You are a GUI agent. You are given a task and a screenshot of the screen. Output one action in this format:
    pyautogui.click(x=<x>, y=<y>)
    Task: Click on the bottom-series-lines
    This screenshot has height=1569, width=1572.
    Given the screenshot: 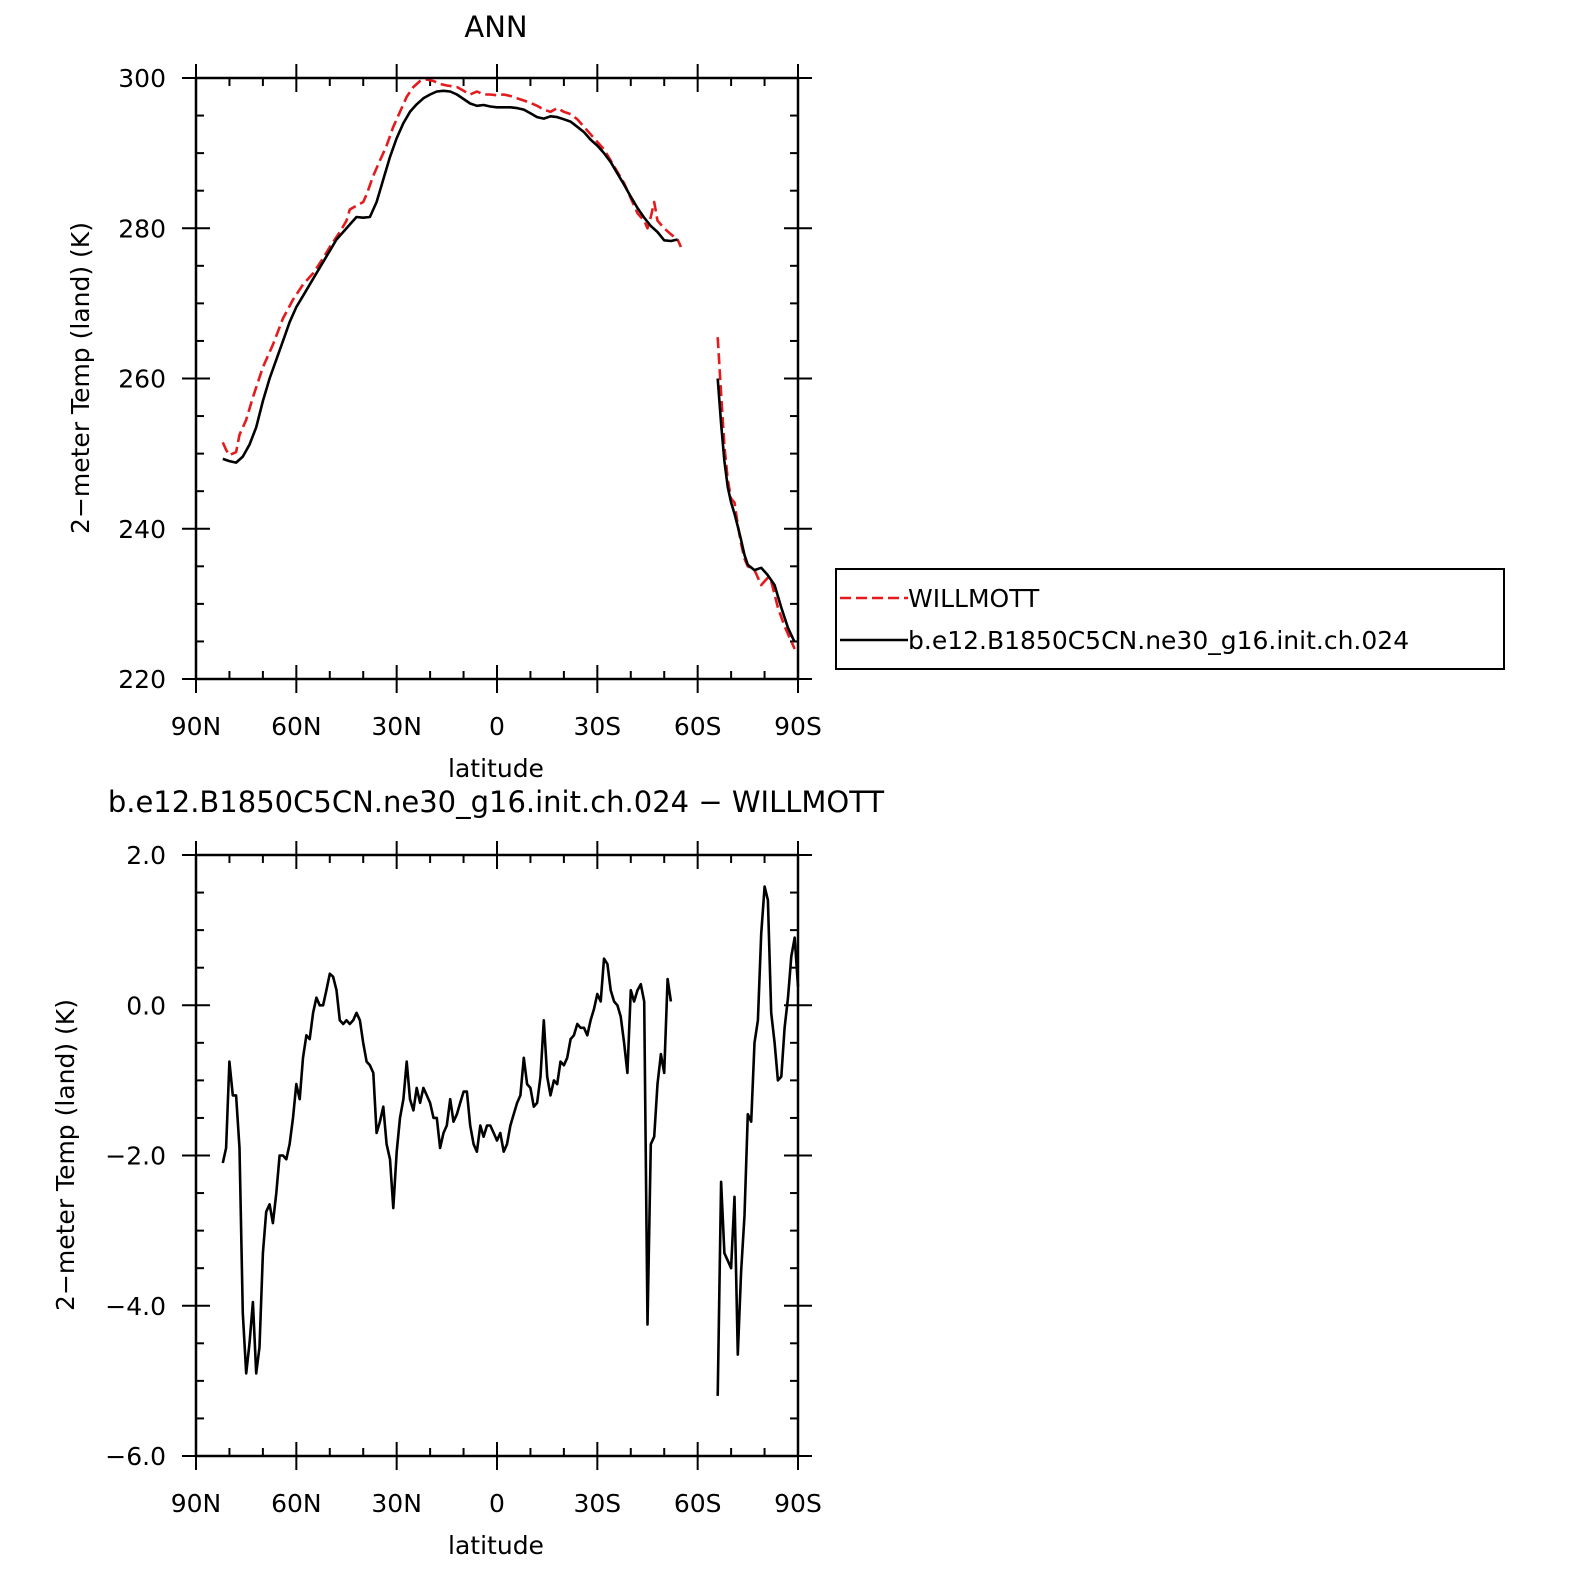 What is the action you would take?
    pyautogui.click(x=510, y=1140)
    